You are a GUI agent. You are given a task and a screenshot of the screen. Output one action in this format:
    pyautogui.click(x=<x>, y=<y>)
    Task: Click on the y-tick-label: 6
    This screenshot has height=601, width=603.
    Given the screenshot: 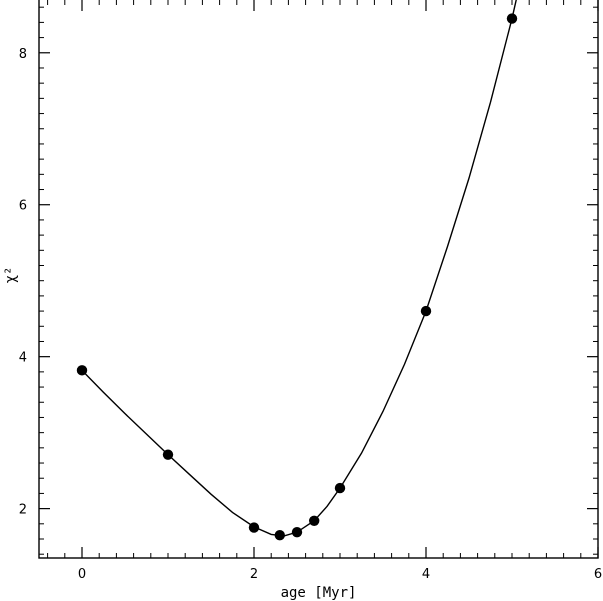 What is the action you would take?
    pyautogui.click(x=23, y=206)
    